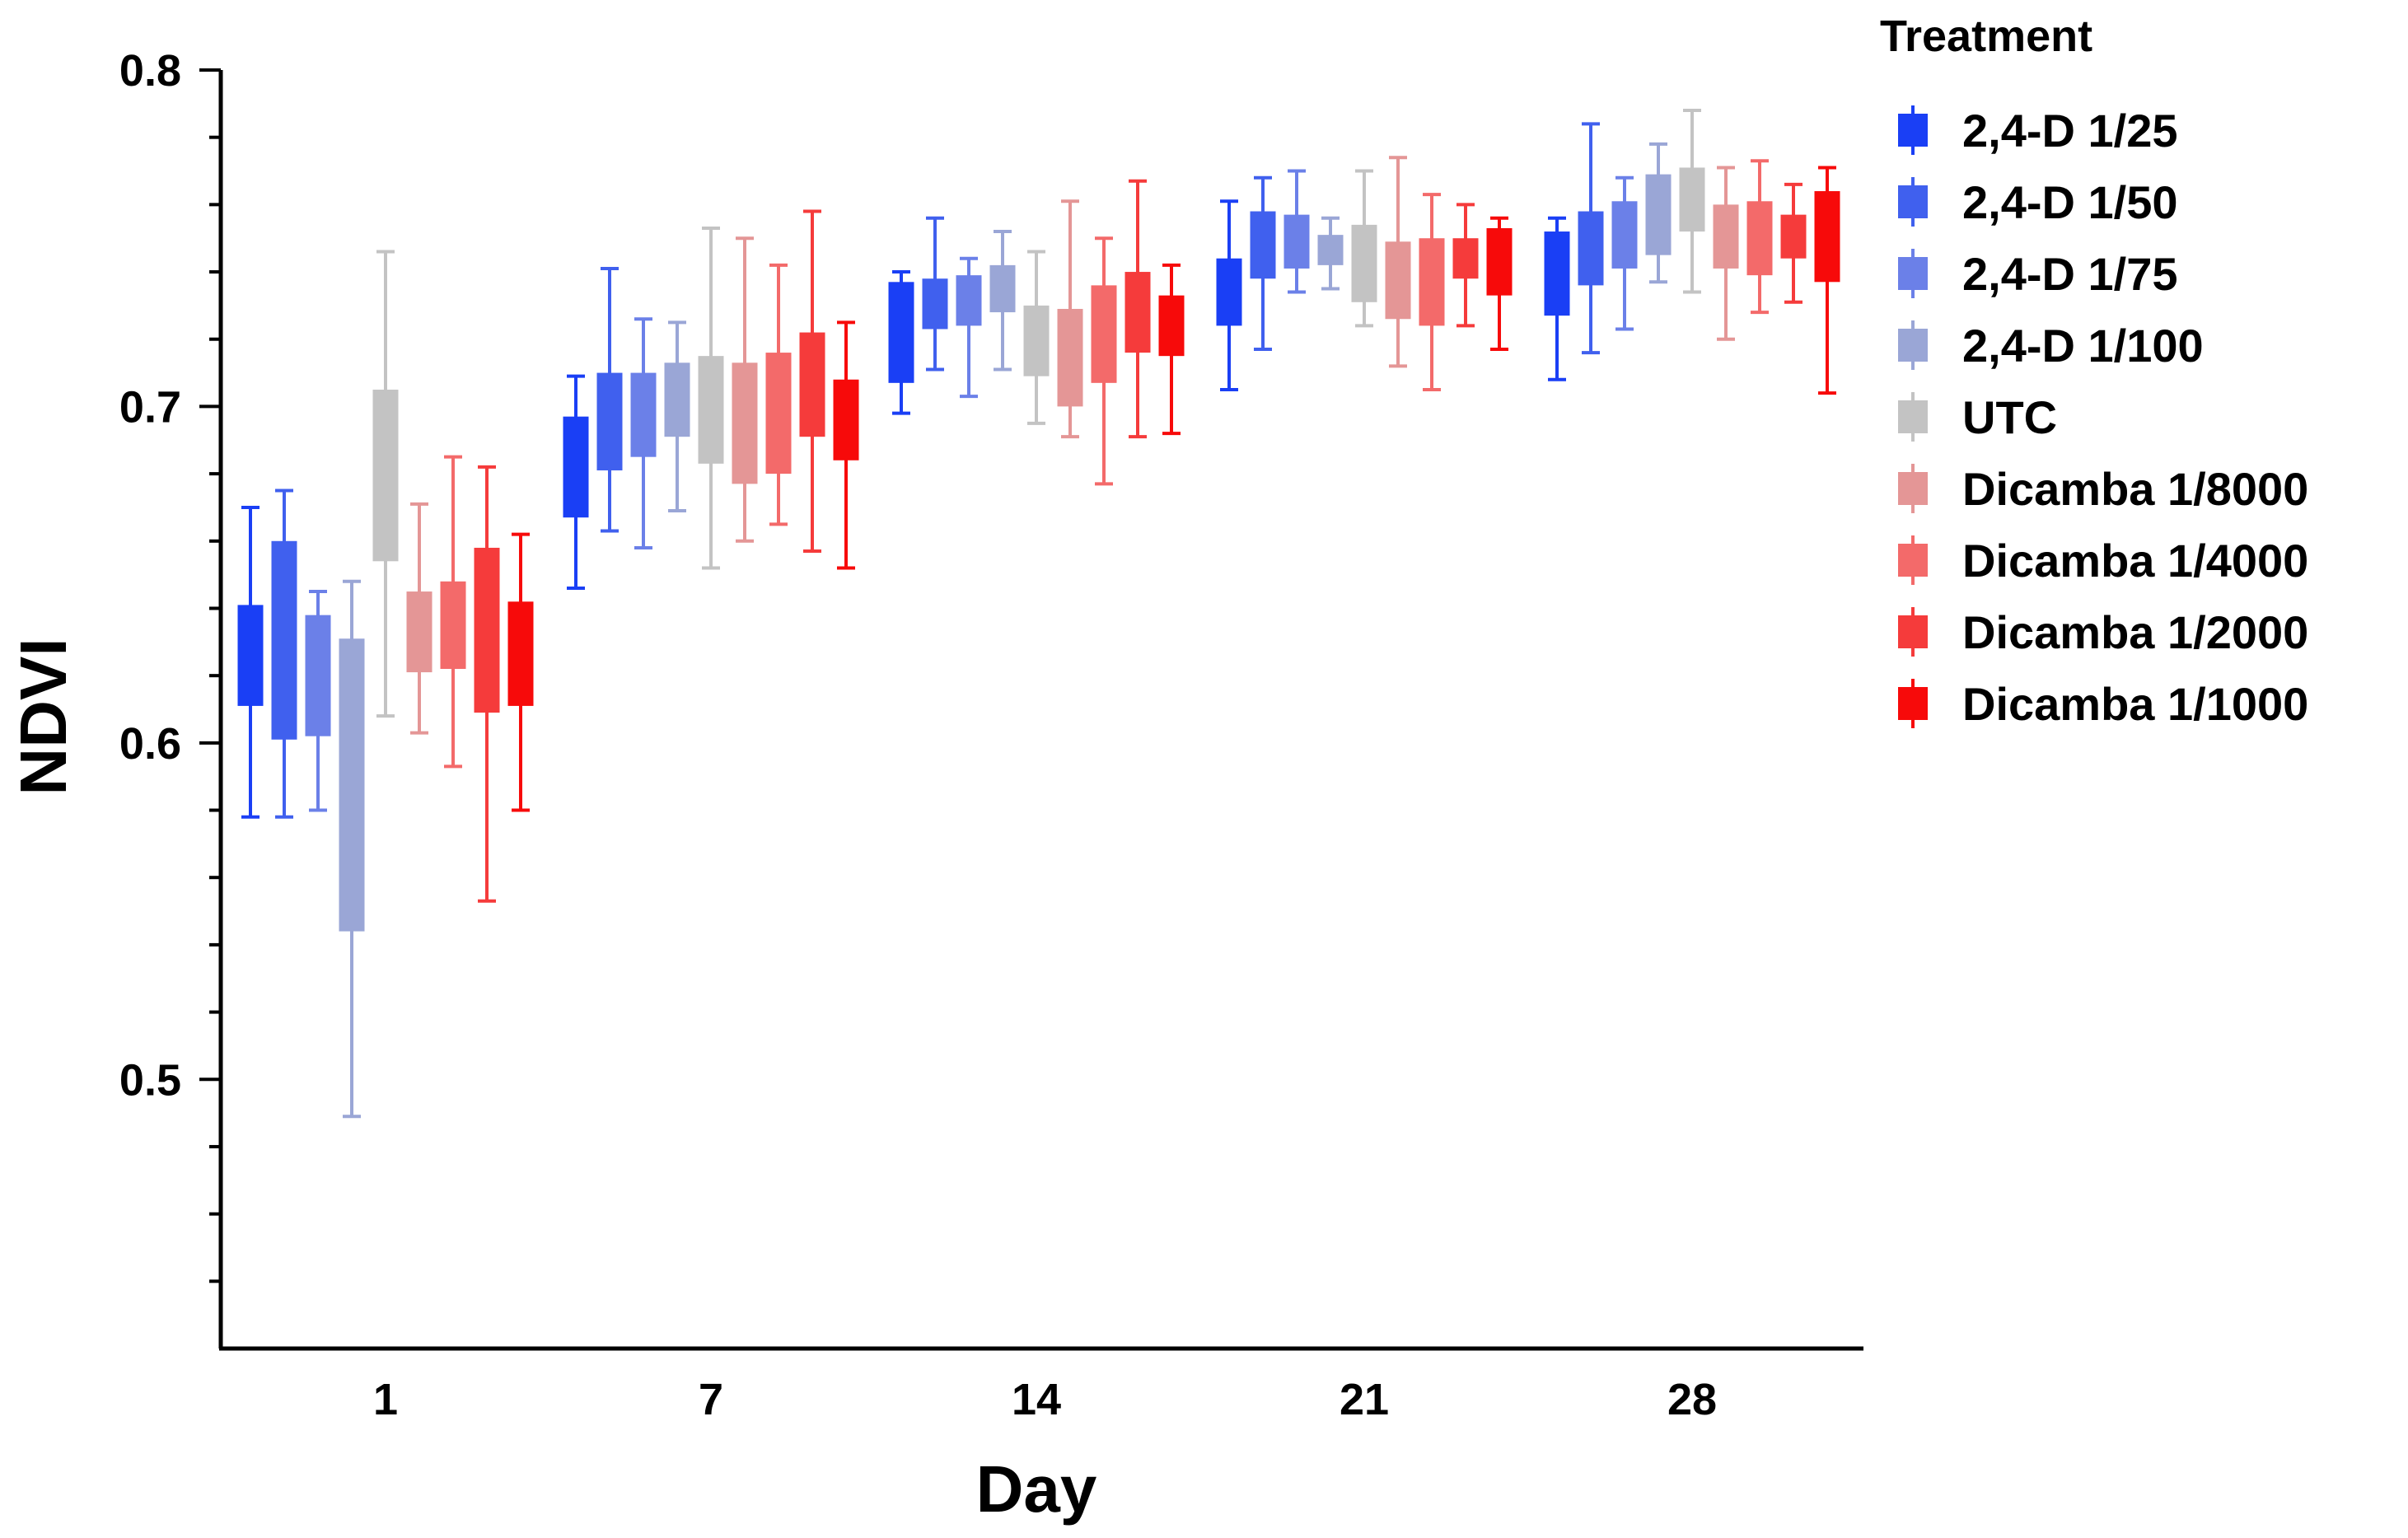 The height and width of the screenshot is (1538, 2408). I want to click on legend-label: Dicamba 1/8000, so click(2135, 489).